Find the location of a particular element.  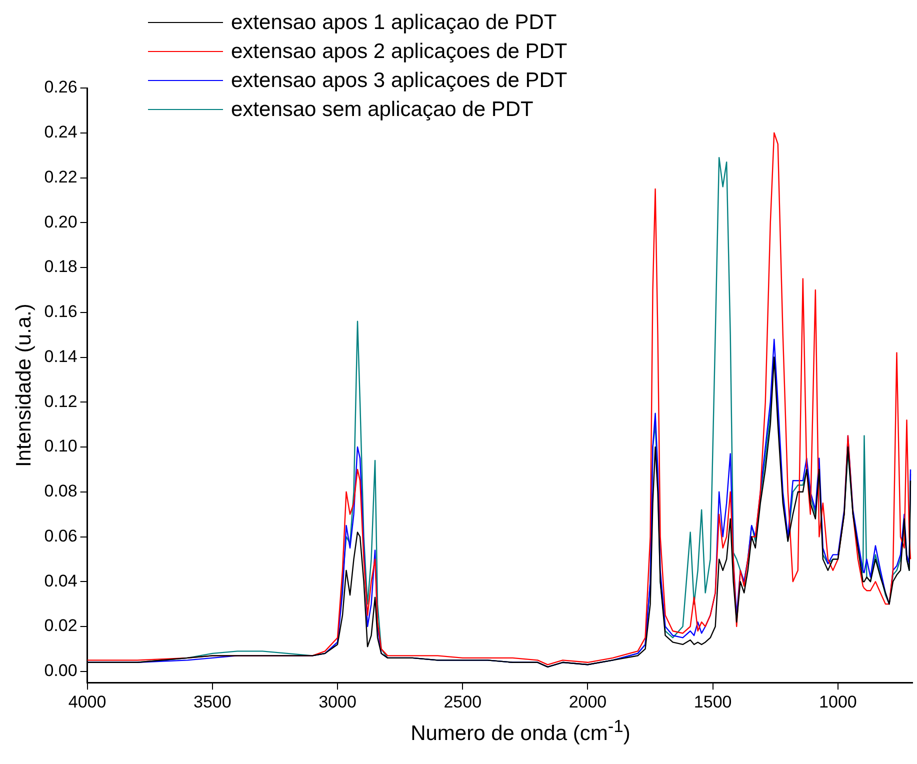

y-axis-title: Intensidade (u.a.) is located at coordinates (24, 386).